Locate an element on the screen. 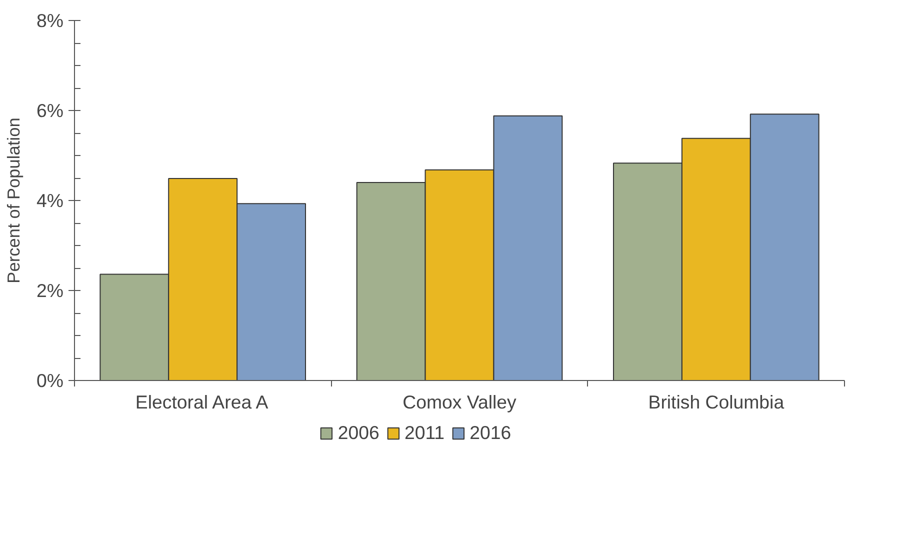 The height and width of the screenshot is (540, 900). y-axis-title: Percent of Population is located at coordinates (14, 201).